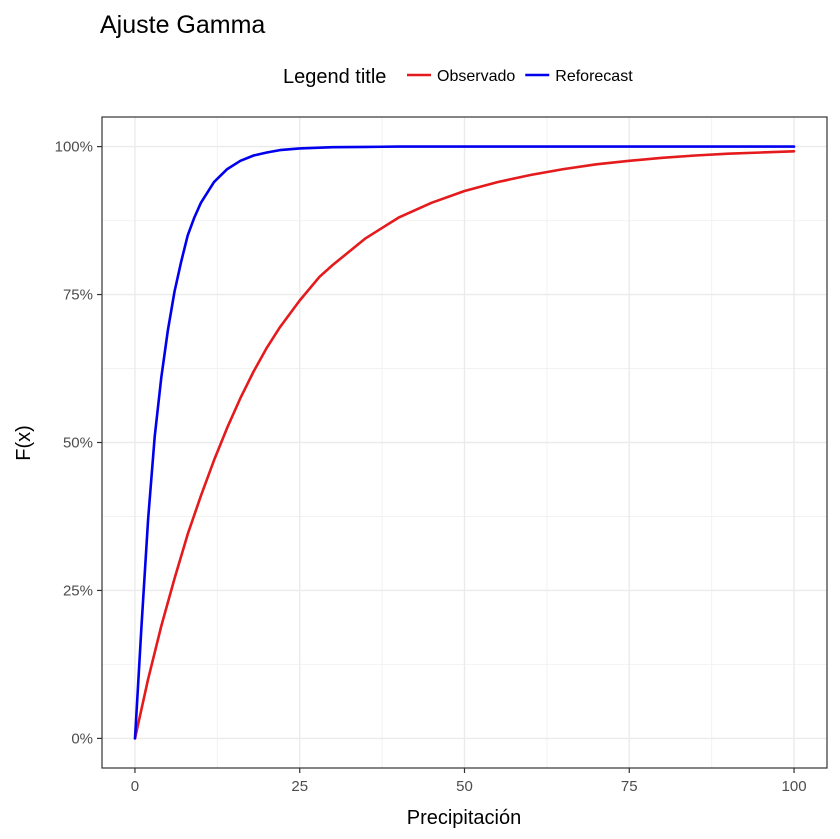 The width and height of the screenshot is (840, 839). What do you see at coordinates (182, 25) in the screenshot?
I see `chart-title: Ajuste Gamma` at bounding box center [182, 25].